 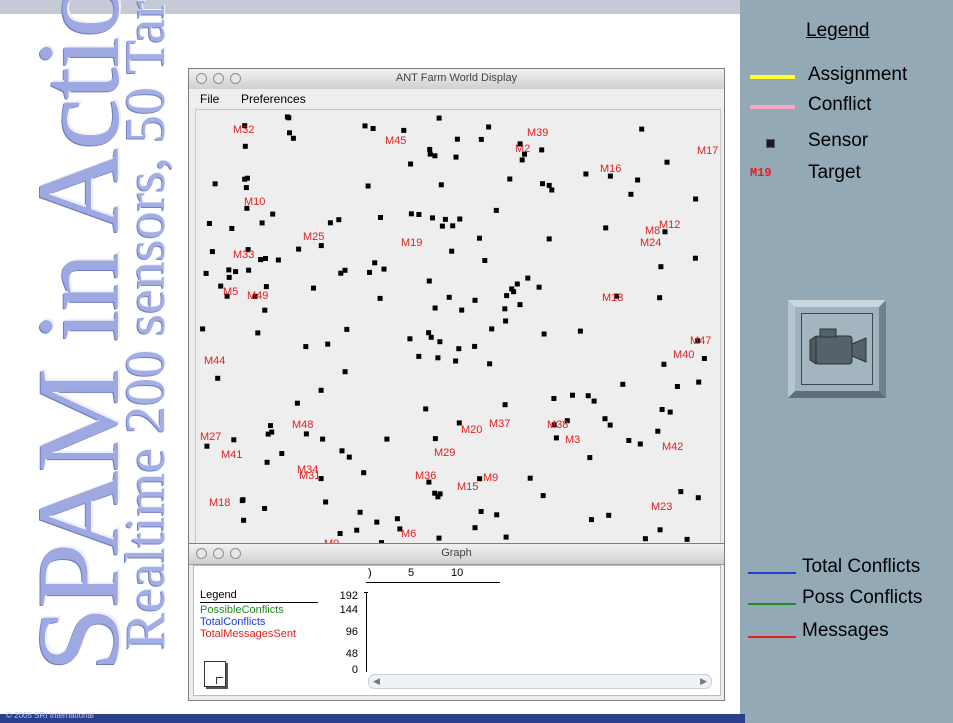 What do you see at coordinates (652, 231) in the screenshot?
I see `target-label: M8` at bounding box center [652, 231].